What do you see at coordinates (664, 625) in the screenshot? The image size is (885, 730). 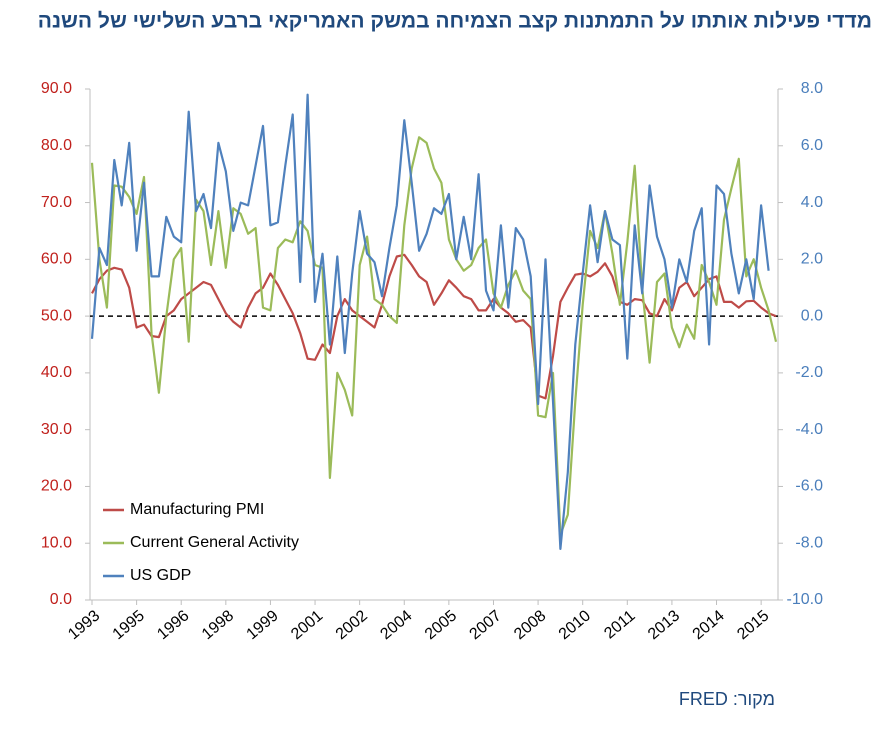 I see `x-tick-label: 2013` at bounding box center [664, 625].